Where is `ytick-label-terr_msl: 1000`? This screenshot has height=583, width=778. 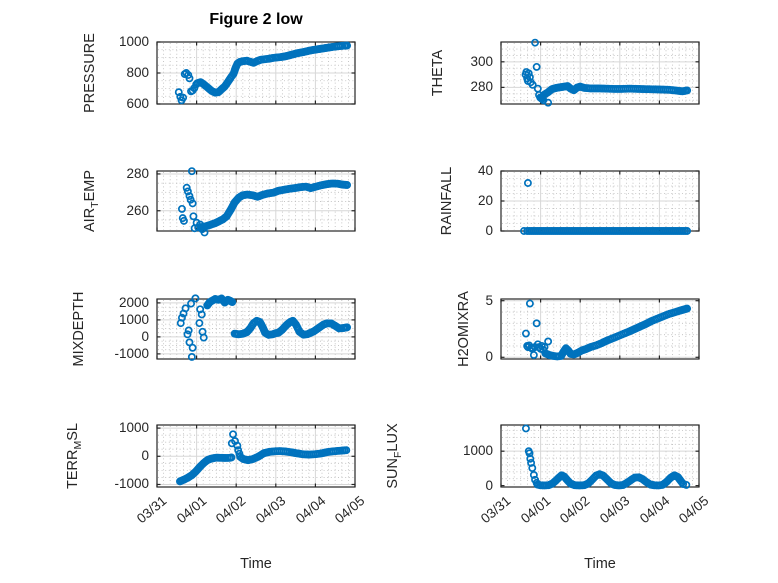 ytick-label-terr_msl: 1000 is located at coordinates (133, 428).